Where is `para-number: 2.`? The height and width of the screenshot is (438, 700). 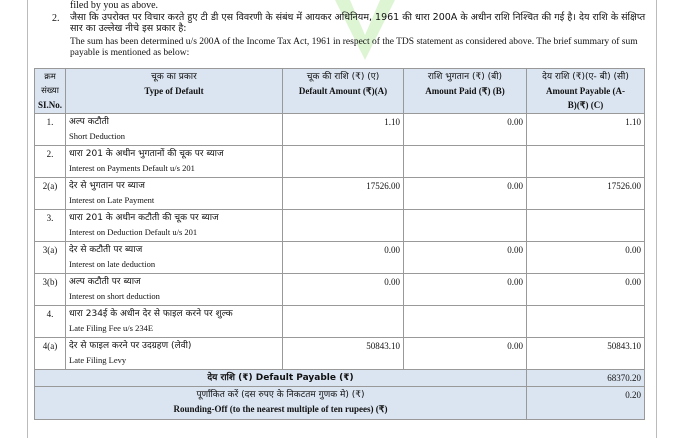 para-number: 2. is located at coordinates (56, 18).